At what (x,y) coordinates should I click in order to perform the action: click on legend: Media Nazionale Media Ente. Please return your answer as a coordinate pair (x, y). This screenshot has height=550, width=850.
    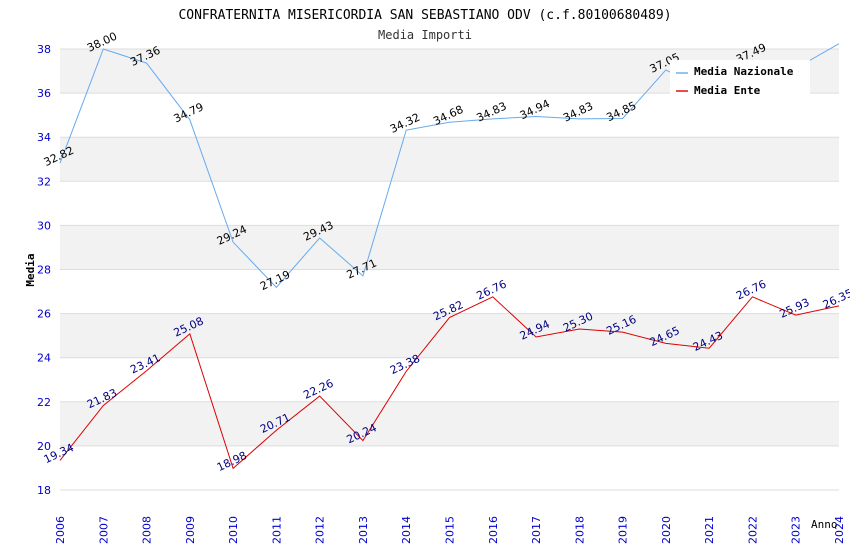
    Looking at the image, I should click on (740, 78).